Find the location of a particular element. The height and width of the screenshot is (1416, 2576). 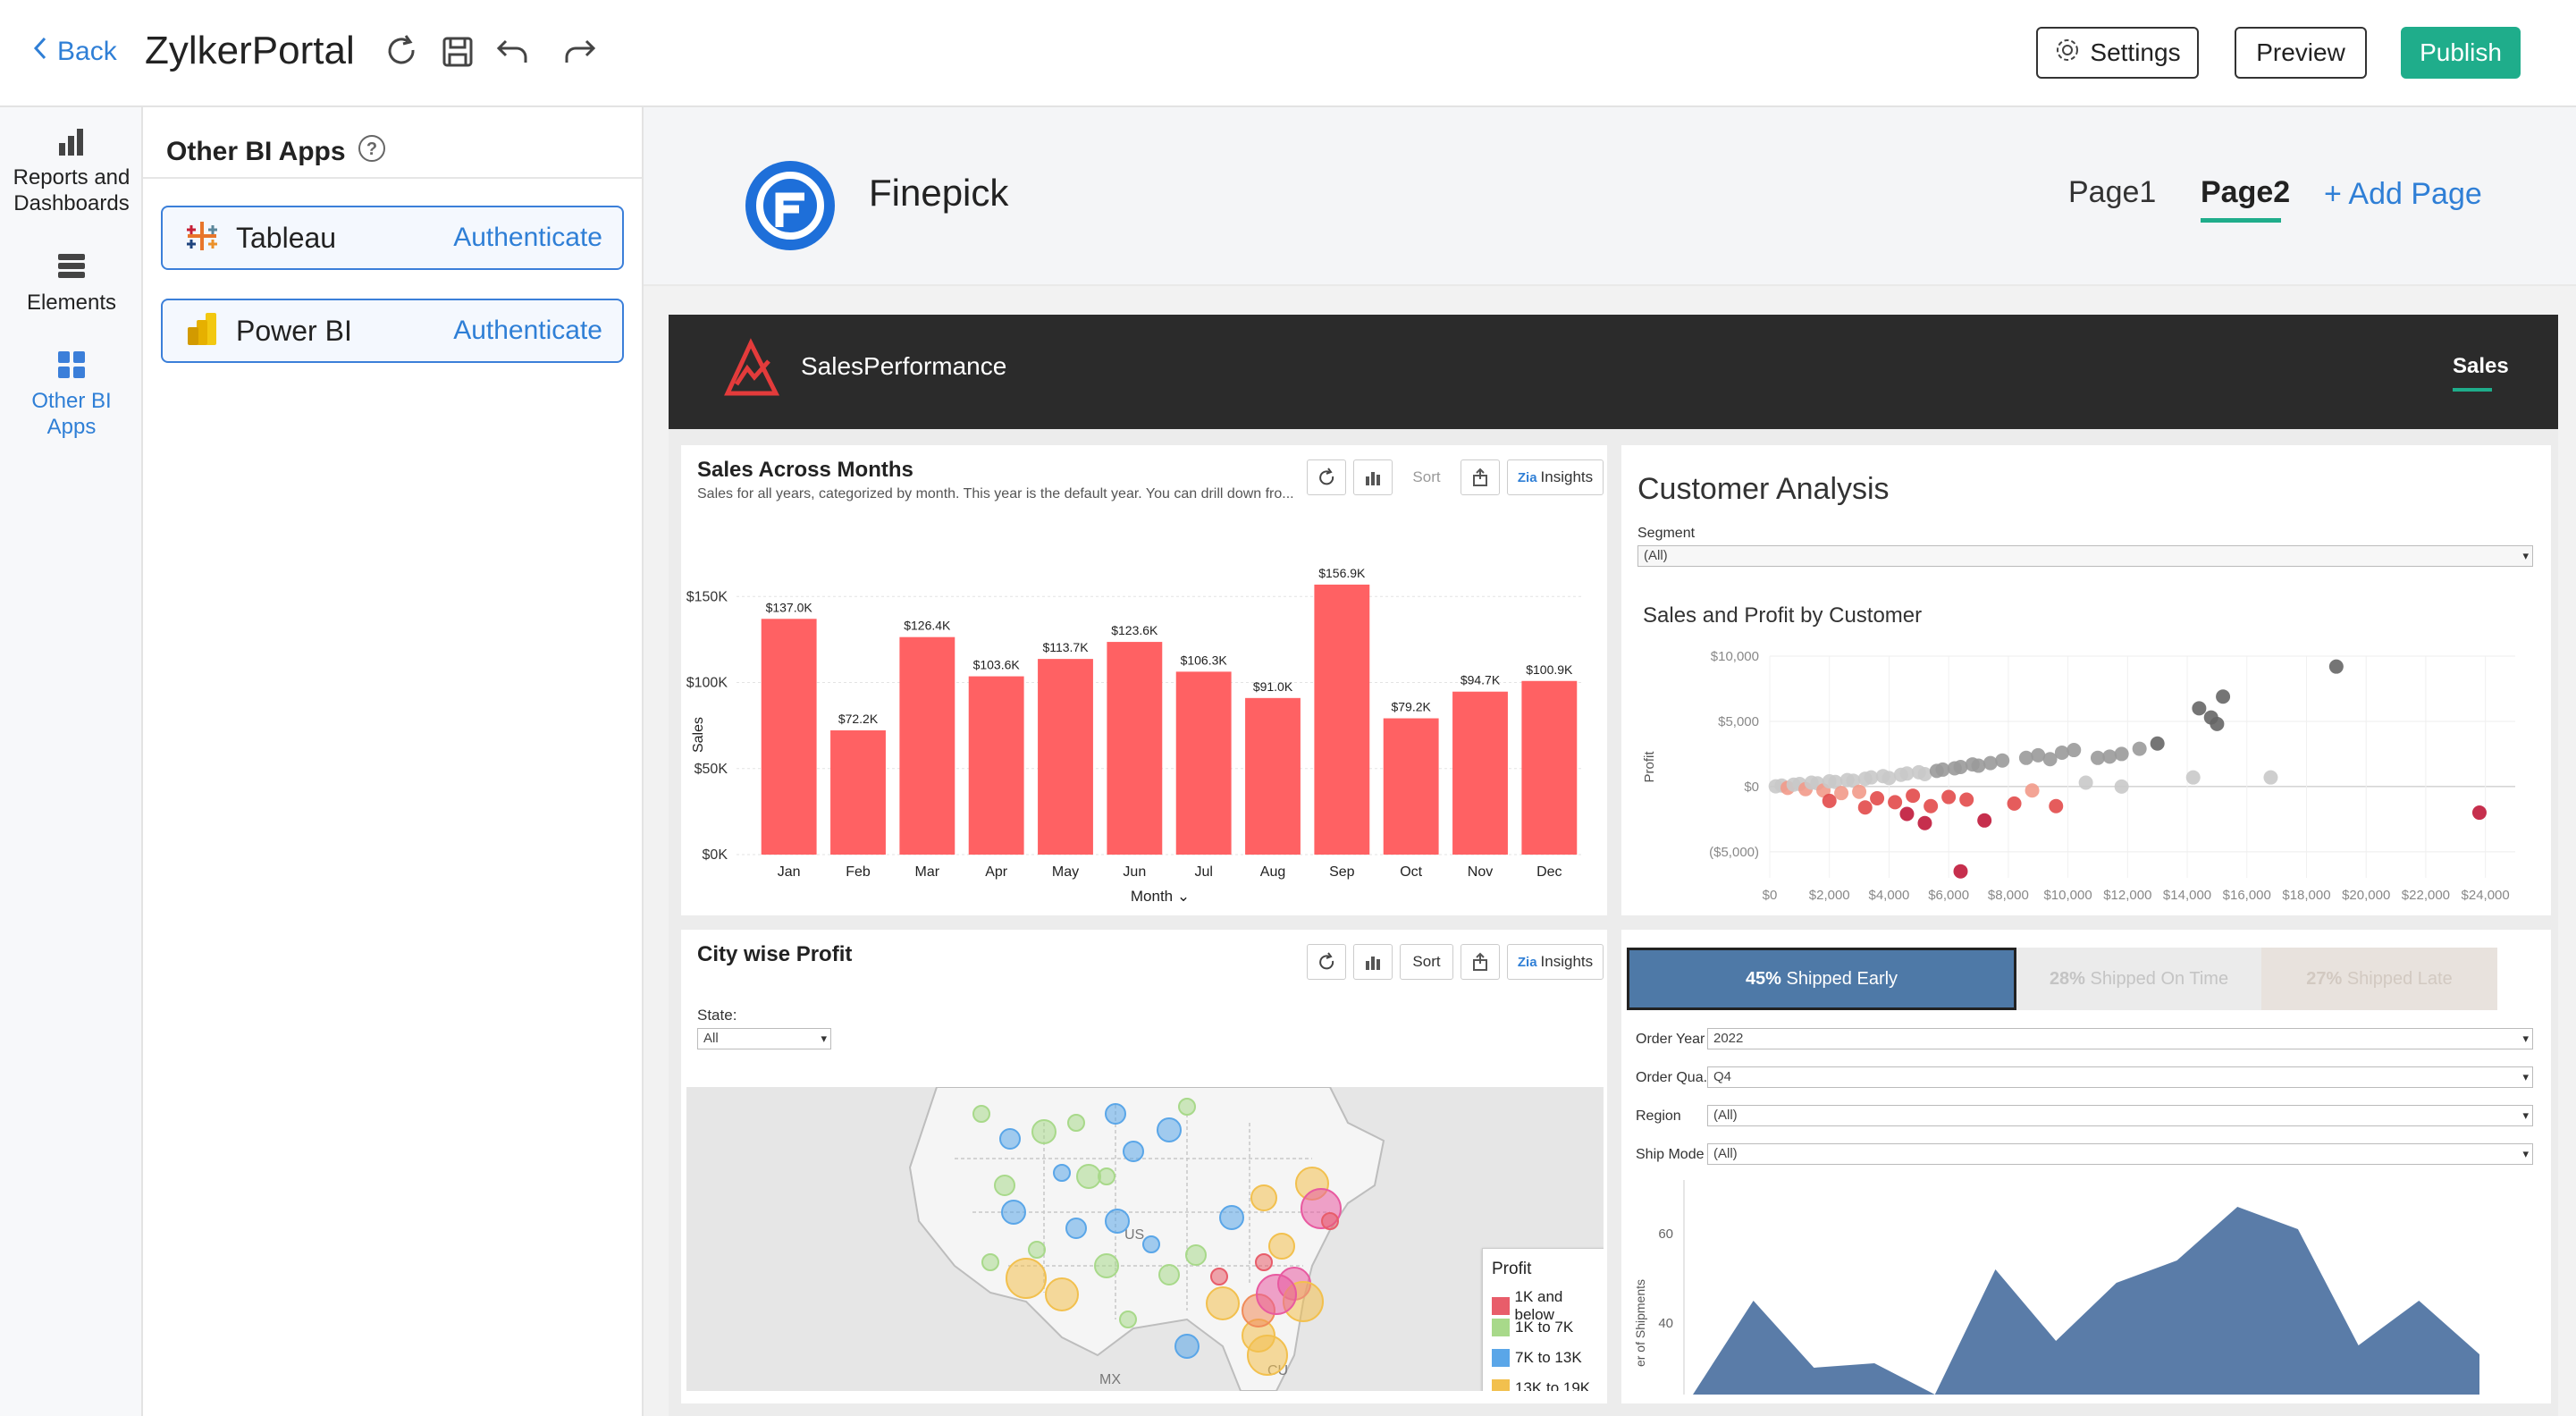

legend-item: 13K to 19K is located at coordinates (1541, 1385).